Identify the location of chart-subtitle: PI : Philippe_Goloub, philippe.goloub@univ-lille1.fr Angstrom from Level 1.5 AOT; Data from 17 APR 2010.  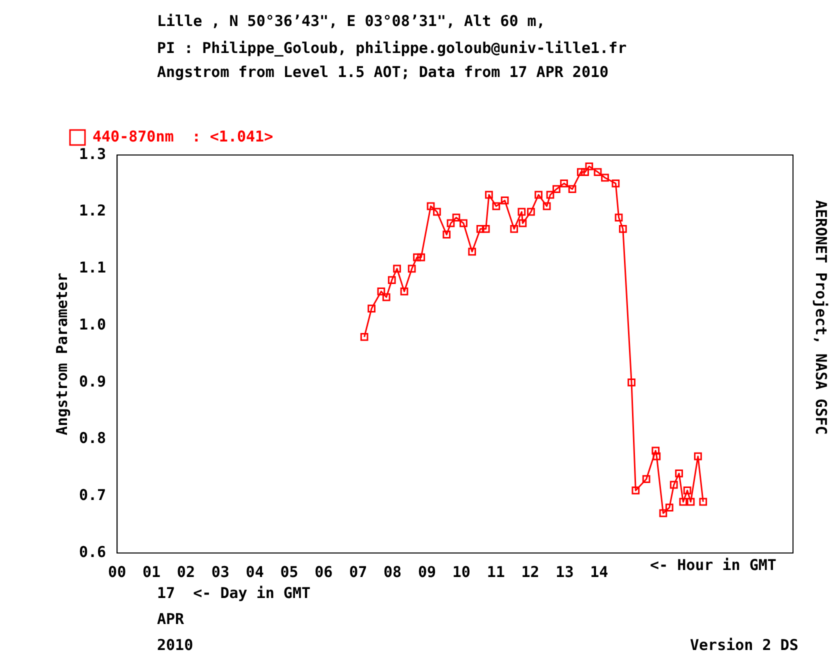
(392, 60).